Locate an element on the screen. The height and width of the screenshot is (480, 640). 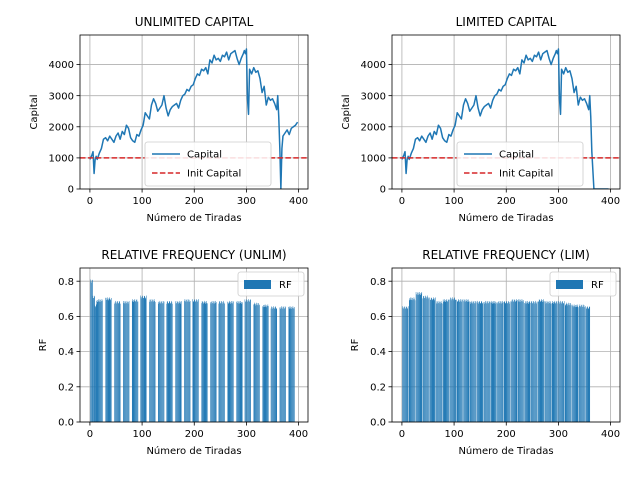
y-tick-label: 0.6 is located at coordinates (66, 317).